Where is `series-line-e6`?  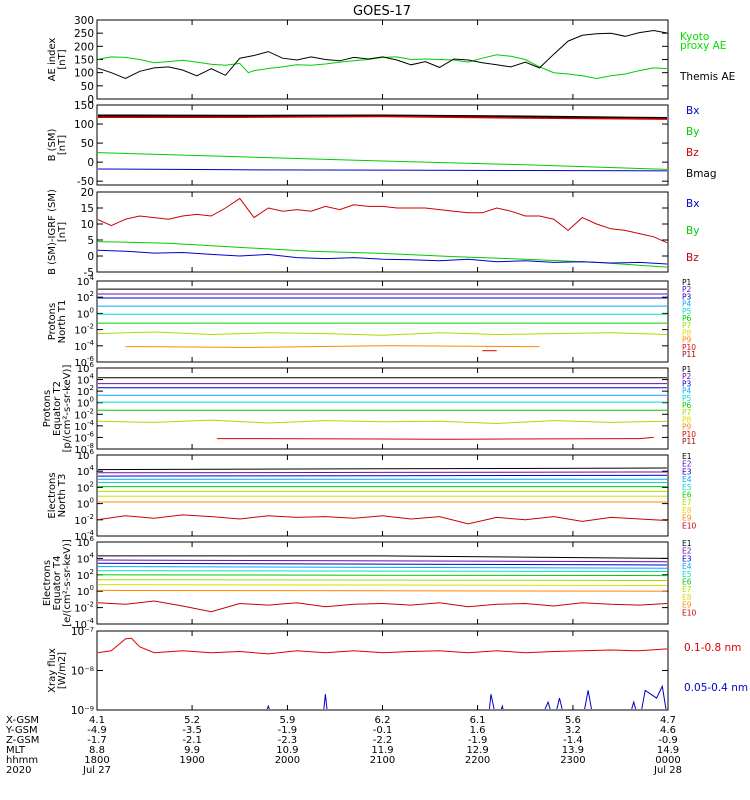 series-line-e6 is located at coordinates (382, 575).